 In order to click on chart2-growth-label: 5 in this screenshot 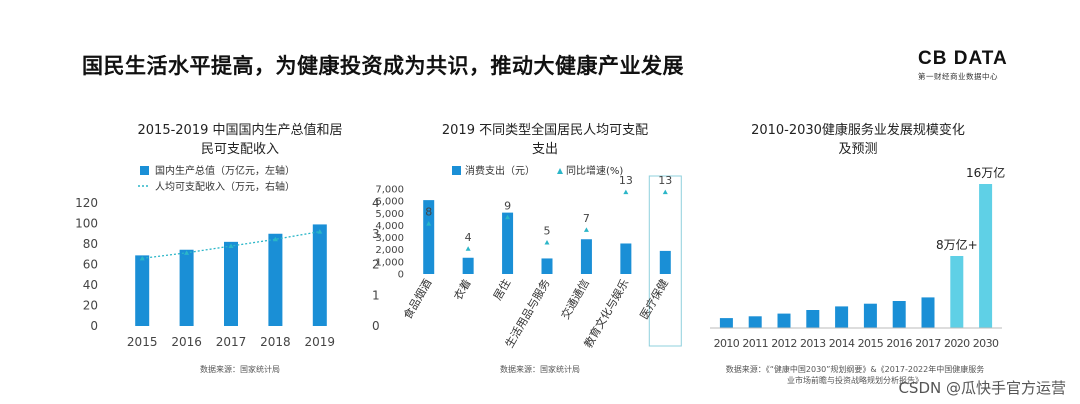, I will do `click(547, 231)`.